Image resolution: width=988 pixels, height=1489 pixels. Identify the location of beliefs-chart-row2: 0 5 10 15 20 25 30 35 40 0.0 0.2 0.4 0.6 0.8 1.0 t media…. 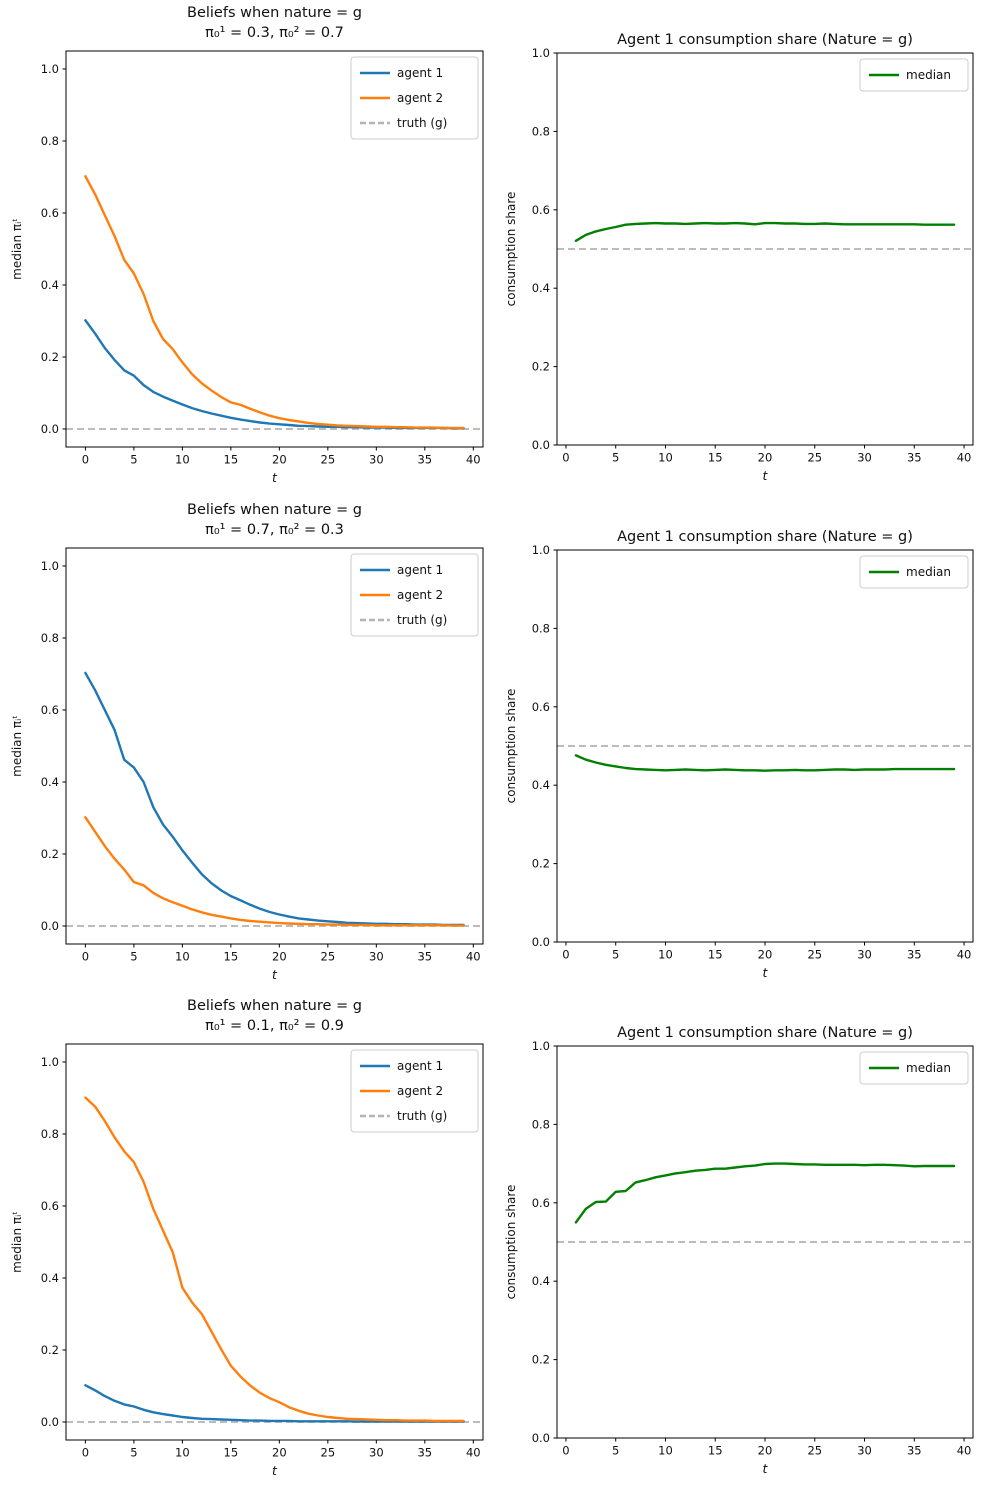
(247, 764).